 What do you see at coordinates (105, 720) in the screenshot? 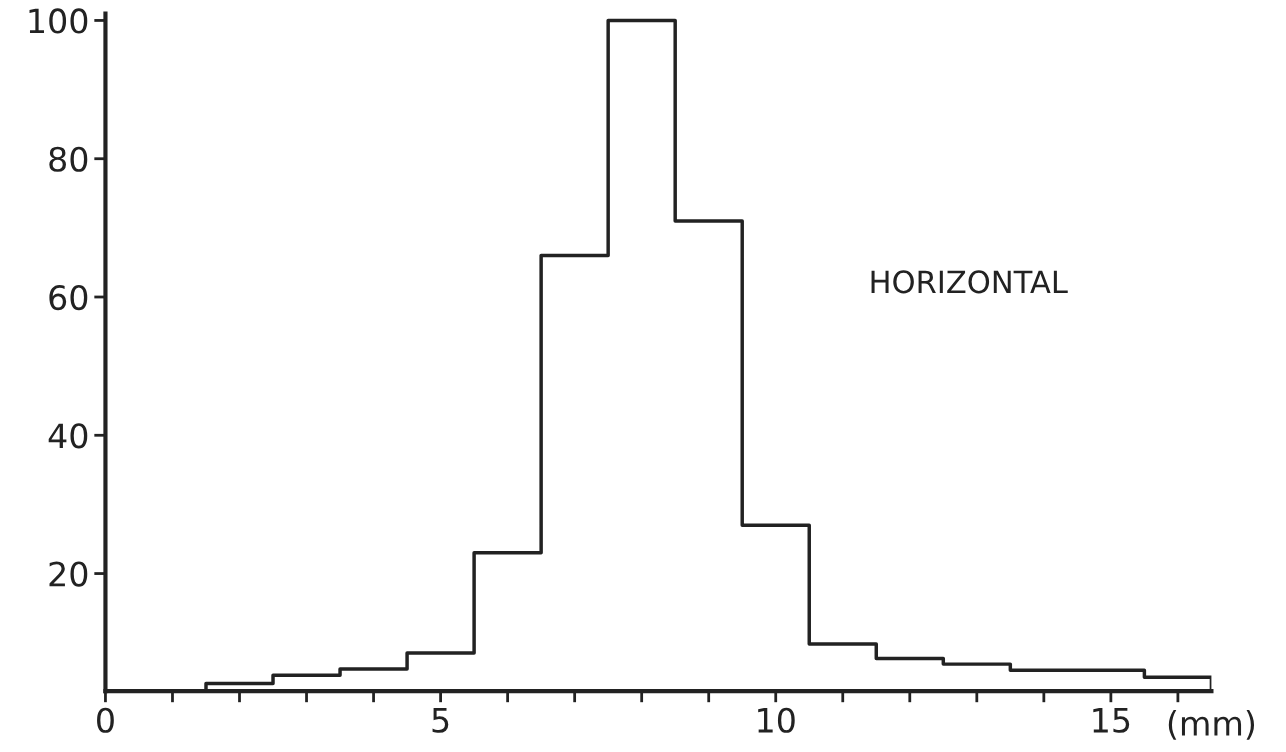
I see `x-tick-label: 0` at bounding box center [105, 720].